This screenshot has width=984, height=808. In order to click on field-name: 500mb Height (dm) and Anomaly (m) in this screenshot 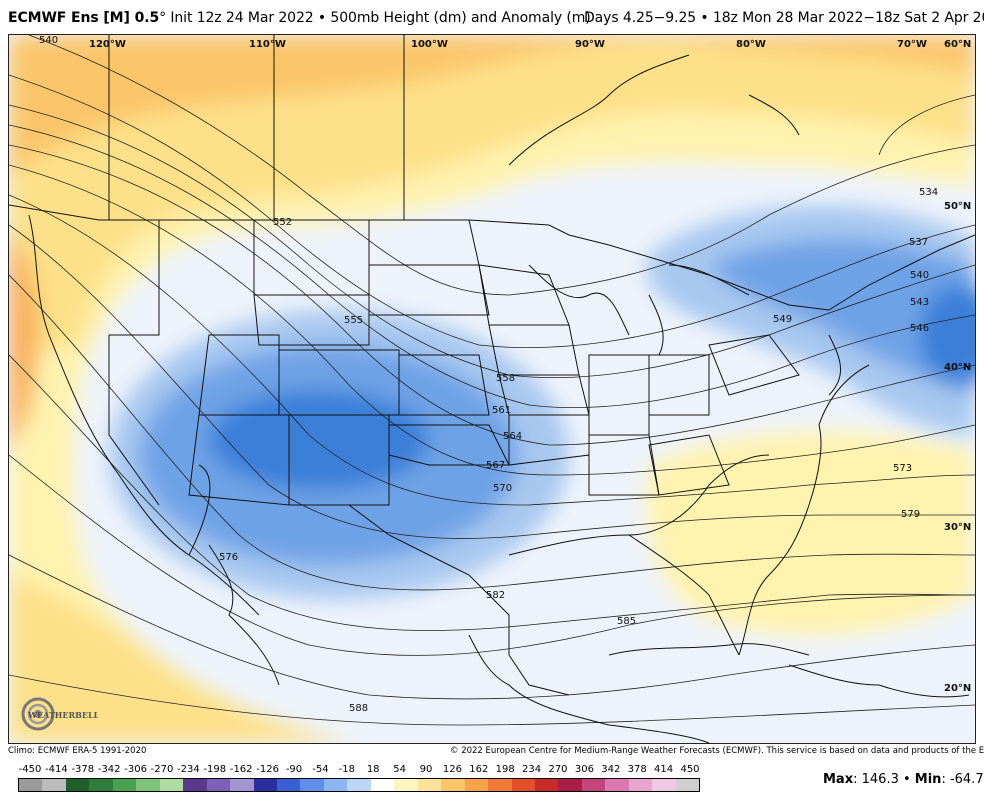, I will do `click(460, 18)`.